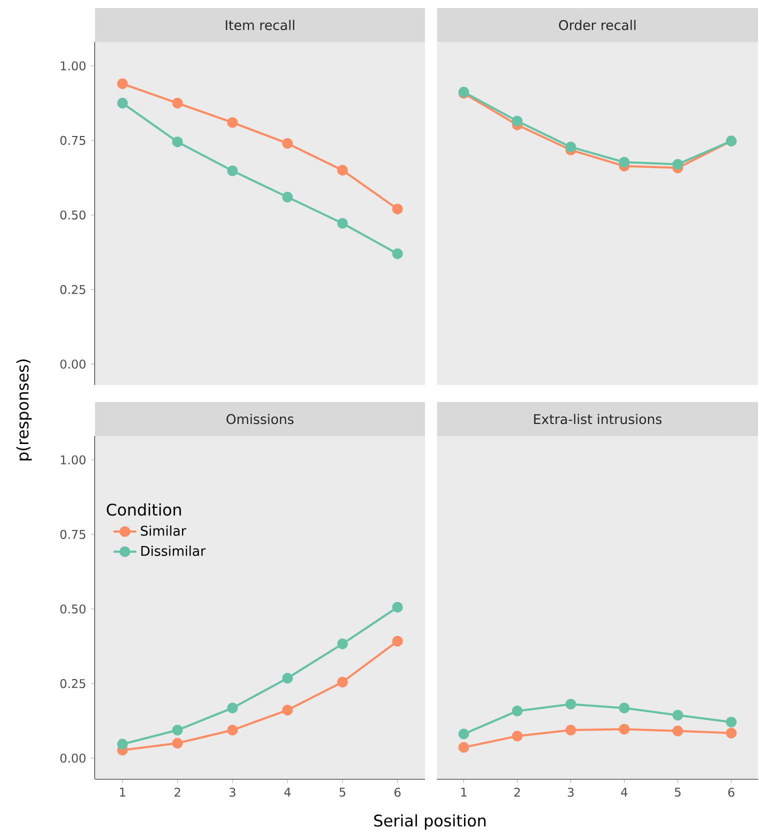 Image resolution: width=759 pixels, height=837 pixels. I want to click on chart-title: Item recall, so click(260, 25).